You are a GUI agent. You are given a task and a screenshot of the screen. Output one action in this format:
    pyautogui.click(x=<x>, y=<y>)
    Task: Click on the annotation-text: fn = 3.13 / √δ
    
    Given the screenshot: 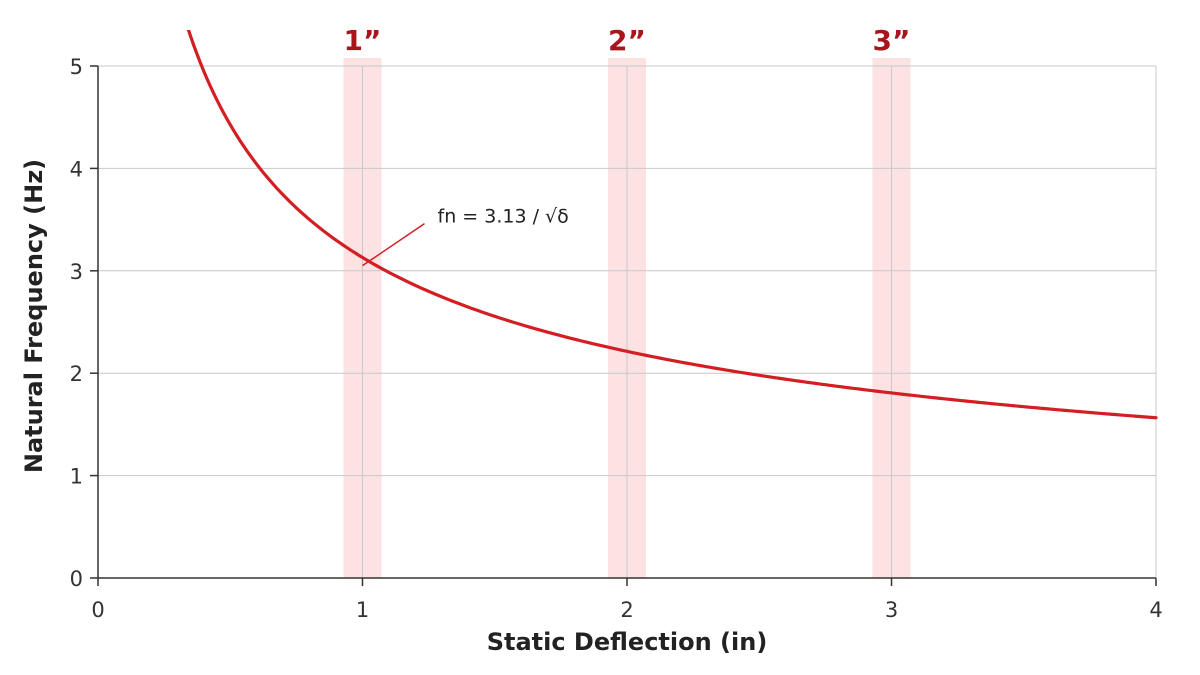 What is the action you would take?
    pyautogui.click(x=503, y=217)
    